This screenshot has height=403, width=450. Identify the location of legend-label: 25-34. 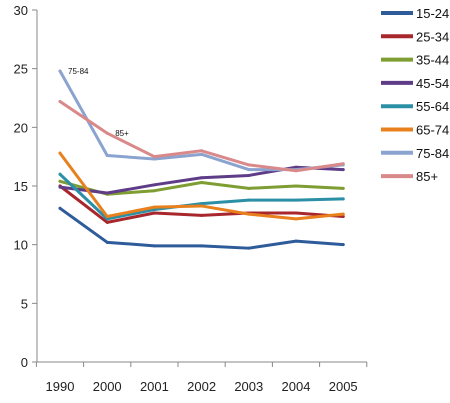
(432, 36).